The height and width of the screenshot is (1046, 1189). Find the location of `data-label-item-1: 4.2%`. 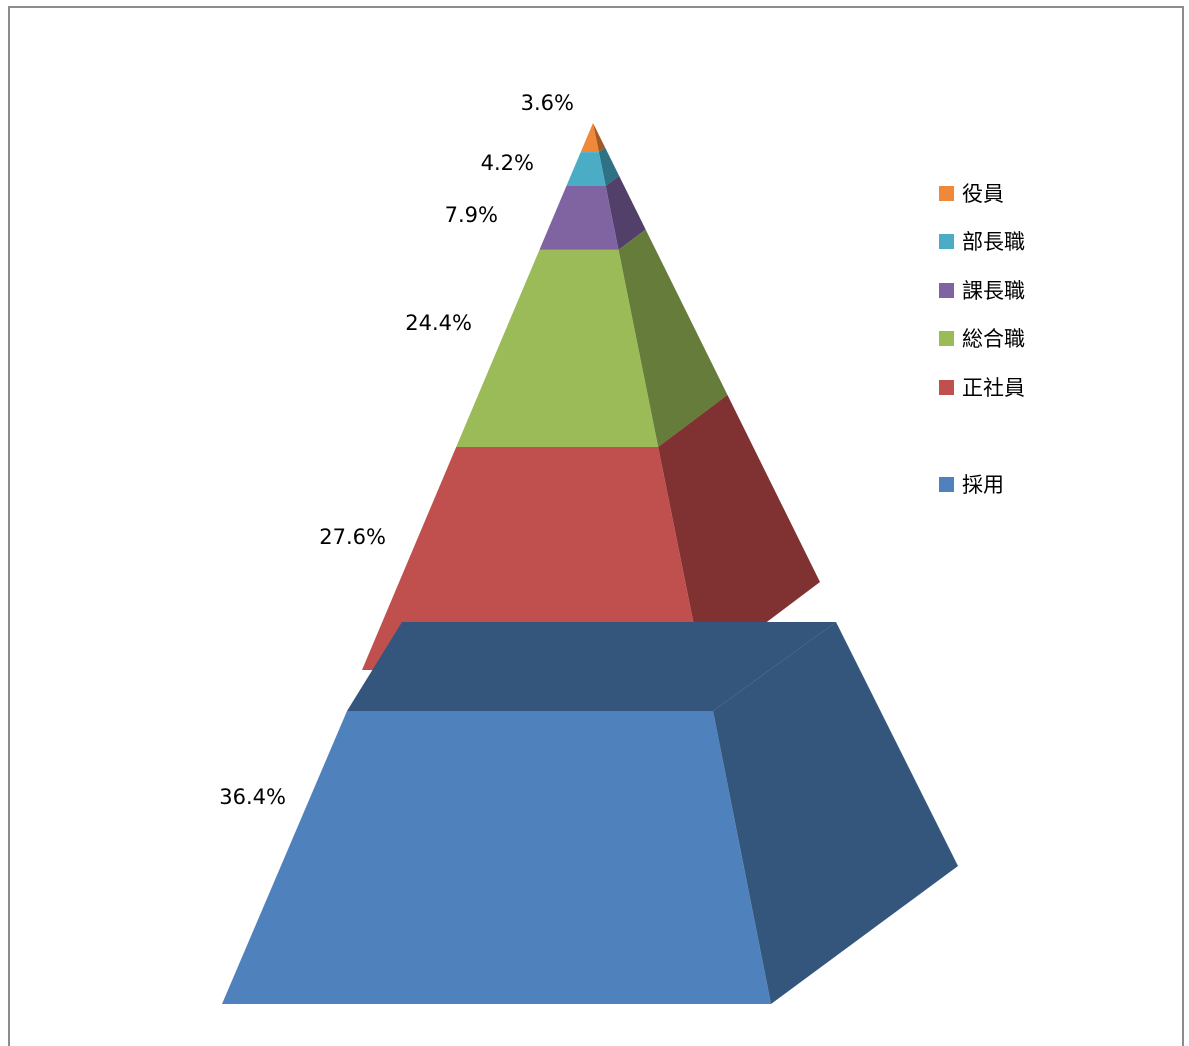

data-label-item-1: 4.2% is located at coordinates (507, 163).